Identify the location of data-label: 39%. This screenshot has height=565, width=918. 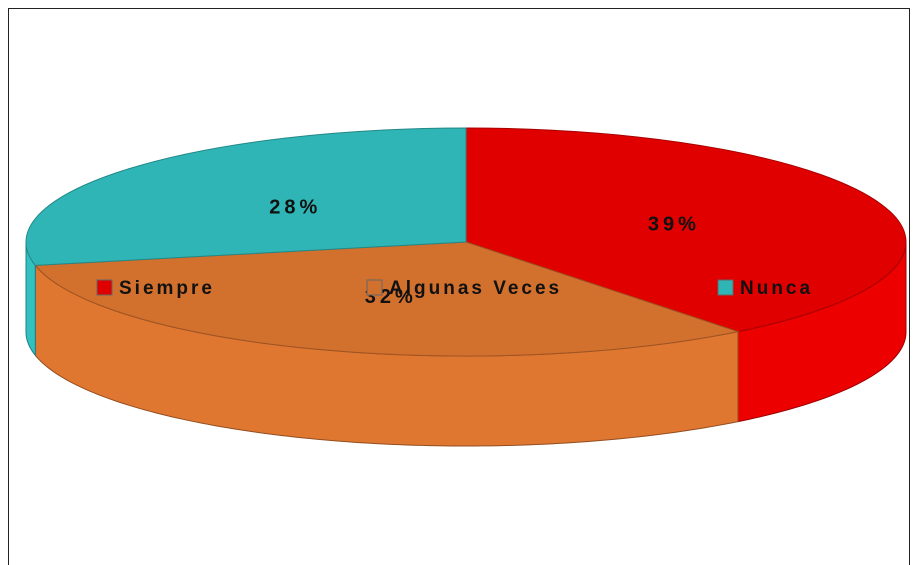
(674, 225).